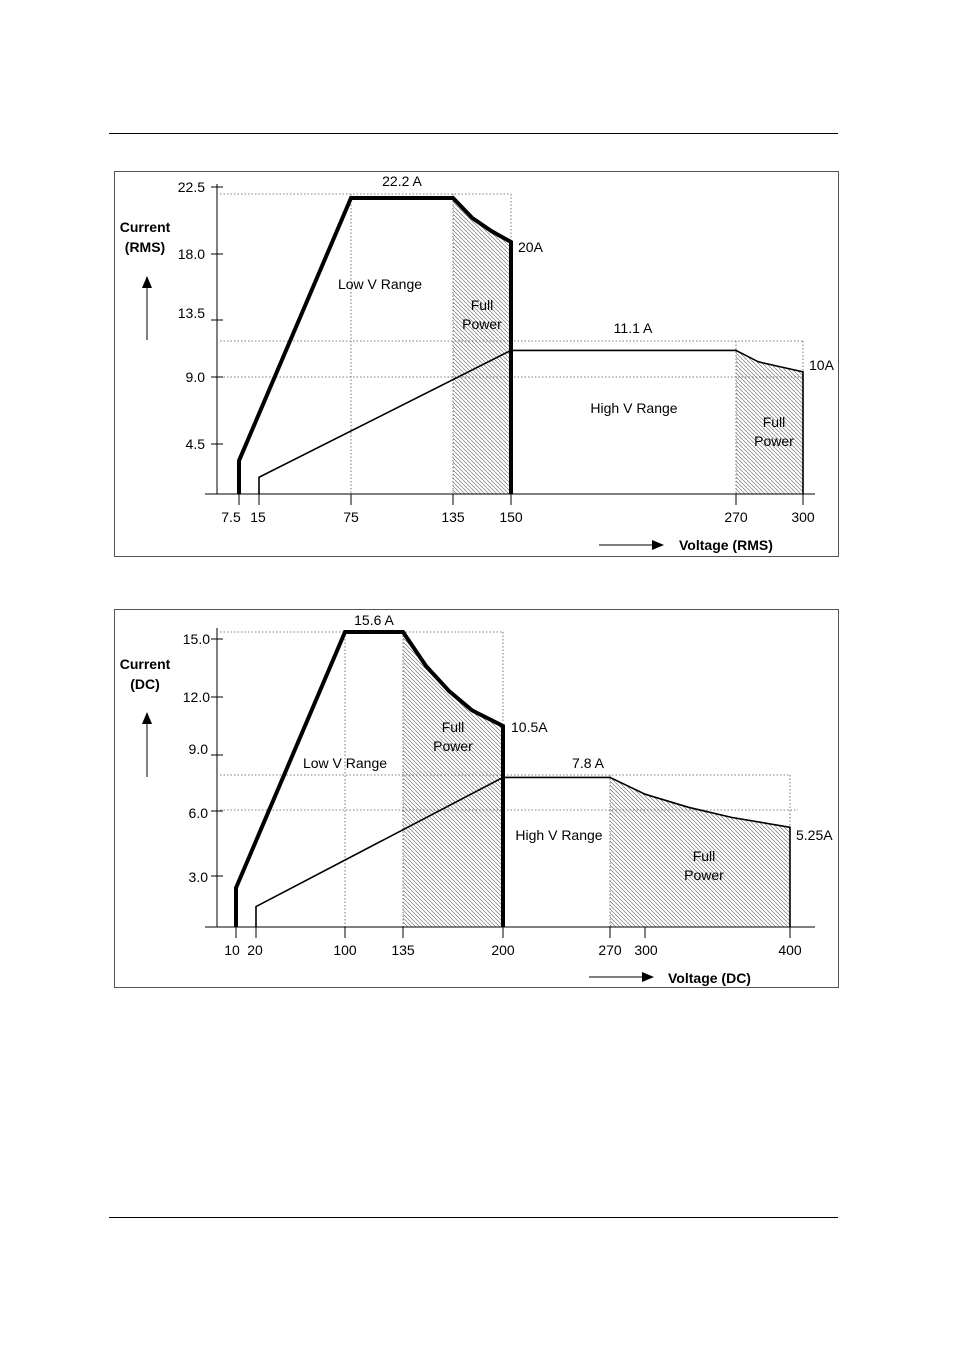  I want to click on y-tick-label: 3.0, so click(199, 877).